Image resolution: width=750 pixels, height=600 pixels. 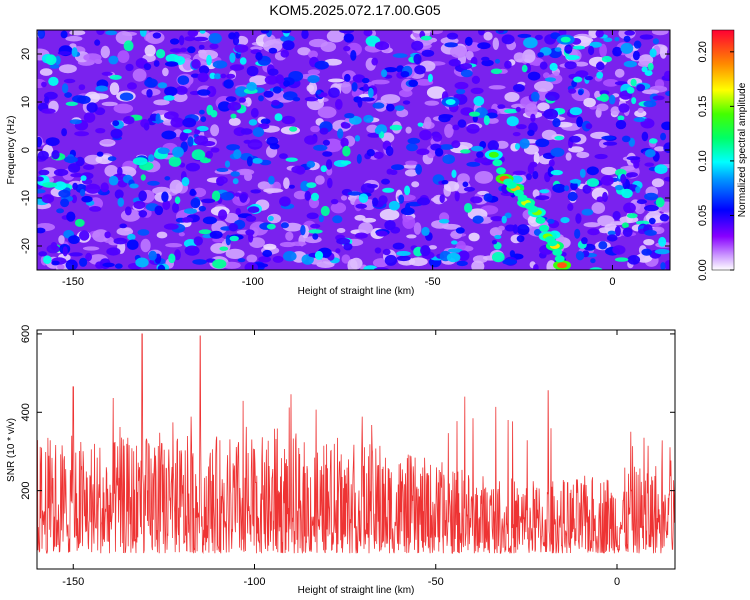 I want to click on y-tick-label: 10, so click(x=26, y=102).